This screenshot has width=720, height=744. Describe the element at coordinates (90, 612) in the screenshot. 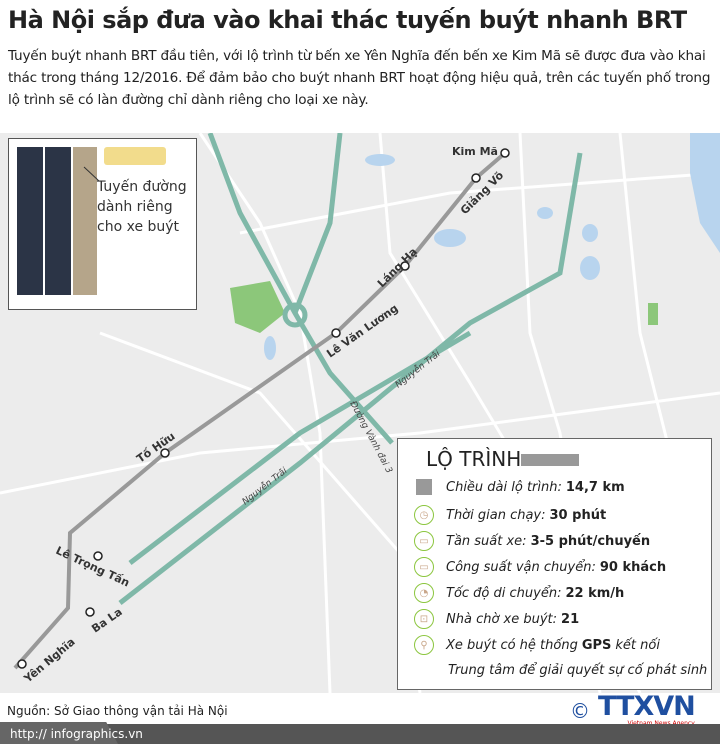

I see `stop-ba-la` at that location.